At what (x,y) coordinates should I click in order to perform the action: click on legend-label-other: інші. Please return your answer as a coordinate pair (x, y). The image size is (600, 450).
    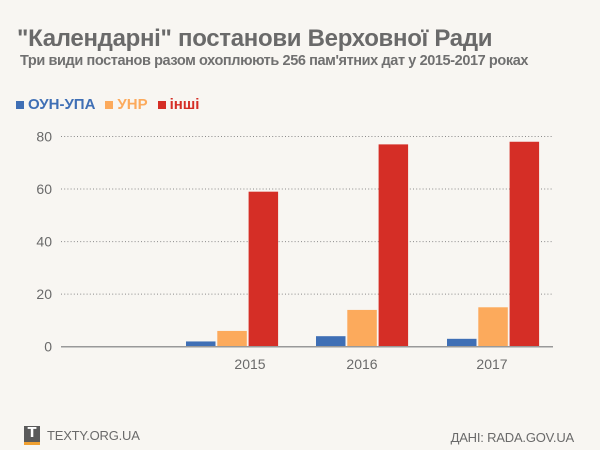
    Looking at the image, I should click on (184, 104).